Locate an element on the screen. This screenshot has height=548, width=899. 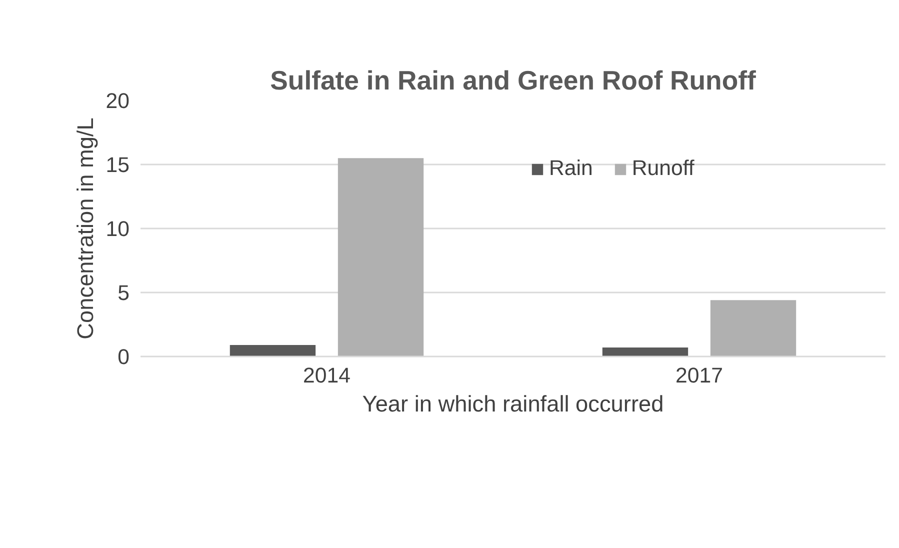
y-tick-label: 15 is located at coordinates (118, 165).